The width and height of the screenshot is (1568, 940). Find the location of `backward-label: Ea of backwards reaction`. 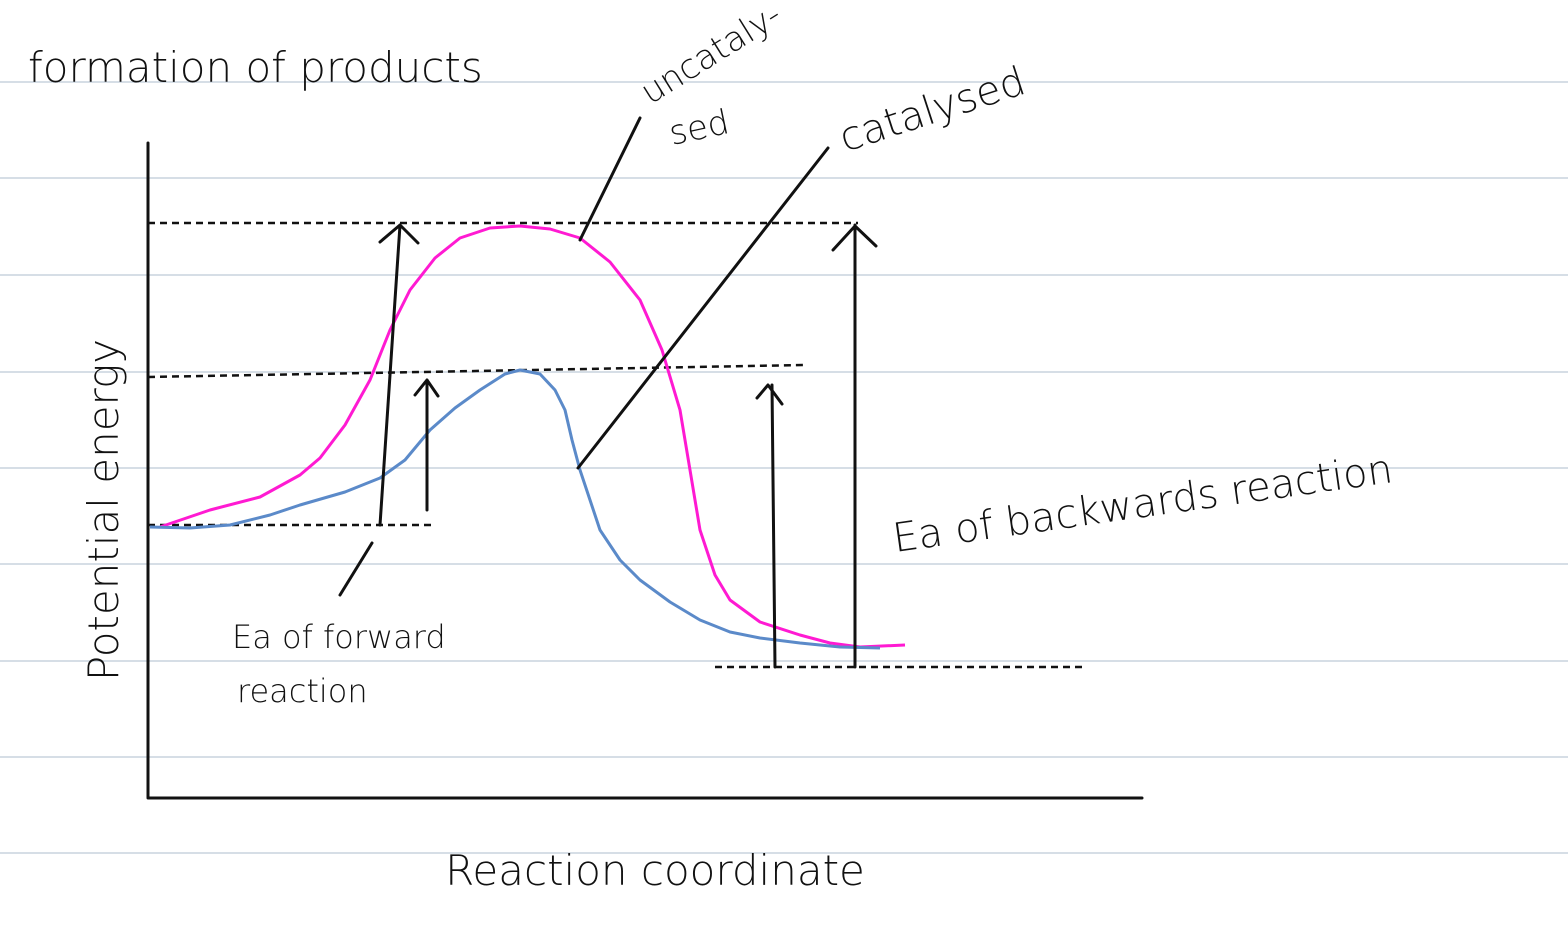

backward-label: Ea of backwards reaction is located at coordinates (1143, 504).